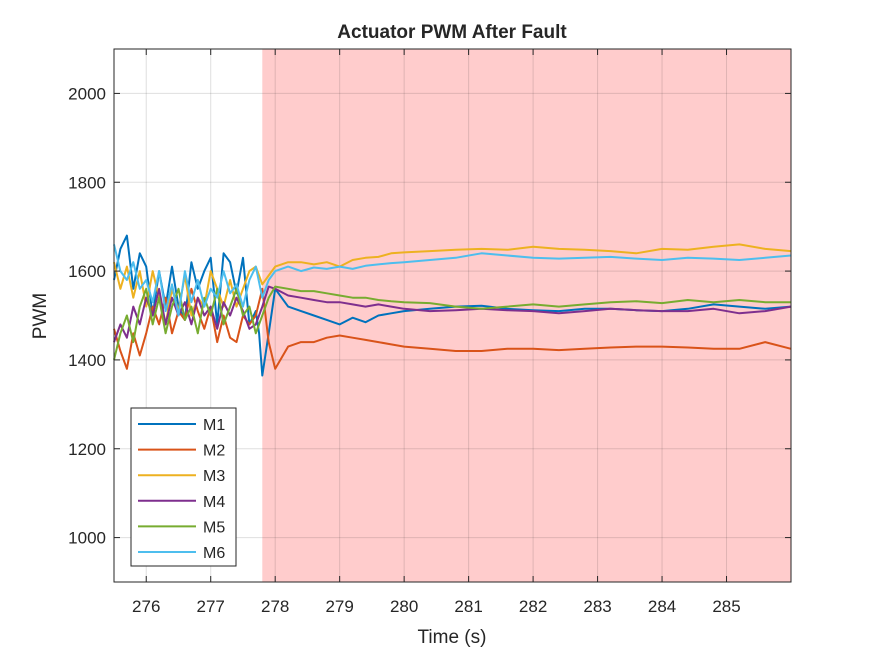  I want to click on y-axis-label: PWM, so click(40, 316).